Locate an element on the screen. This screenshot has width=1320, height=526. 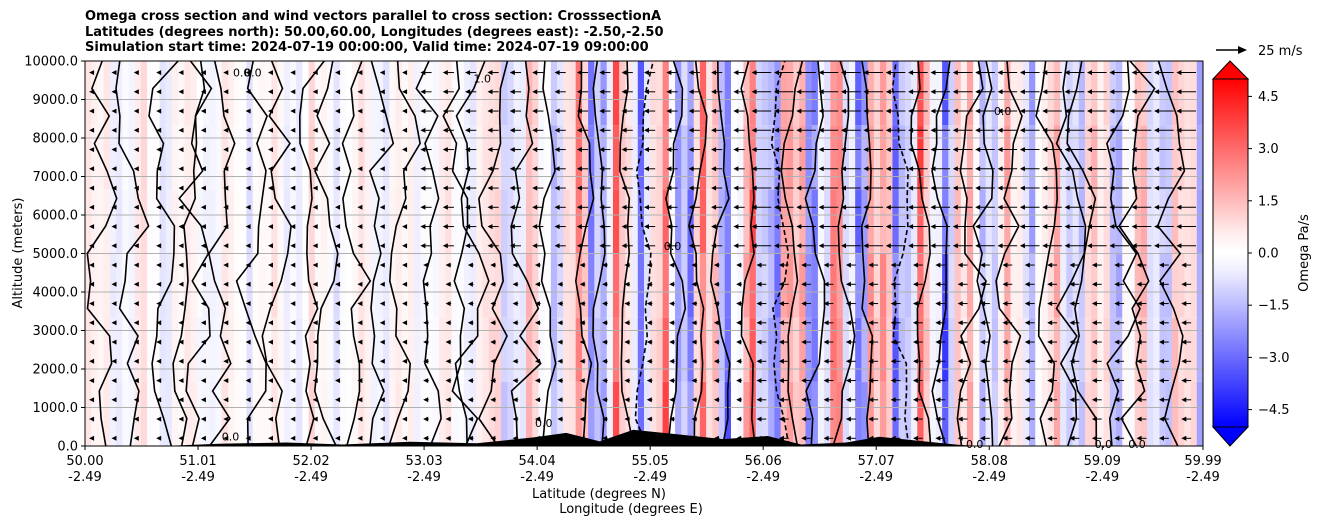
contour-line is located at coordinates (900, 253).